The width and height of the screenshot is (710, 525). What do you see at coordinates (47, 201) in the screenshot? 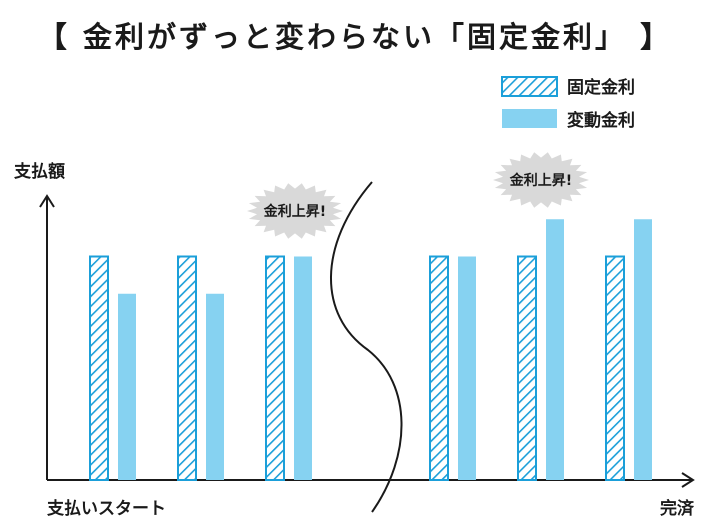
I see `y-axis-arrowhead` at bounding box center [47, 201].